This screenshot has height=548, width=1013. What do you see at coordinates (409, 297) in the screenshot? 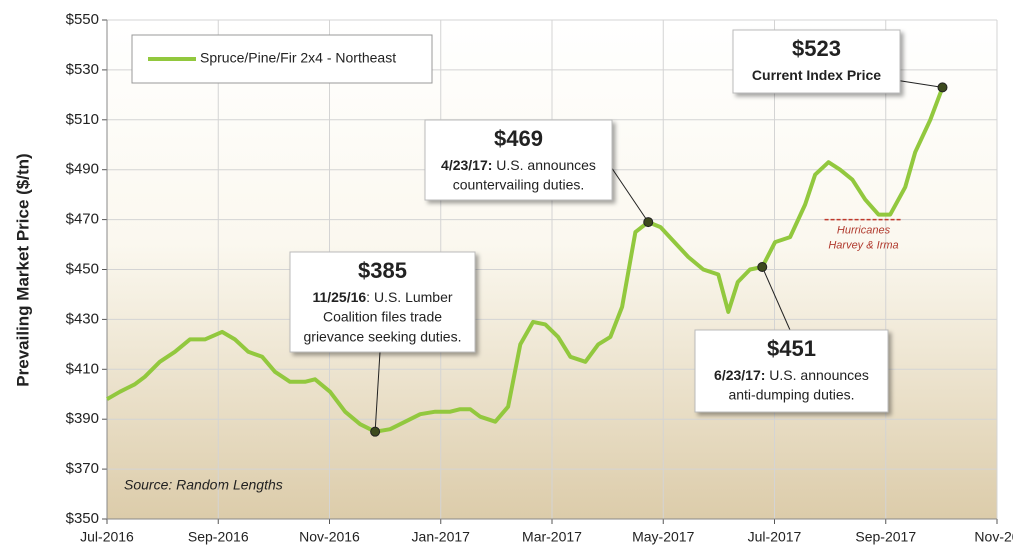
I see `callout-line: : U.S. Lumber` at bounding box center [409, 297].